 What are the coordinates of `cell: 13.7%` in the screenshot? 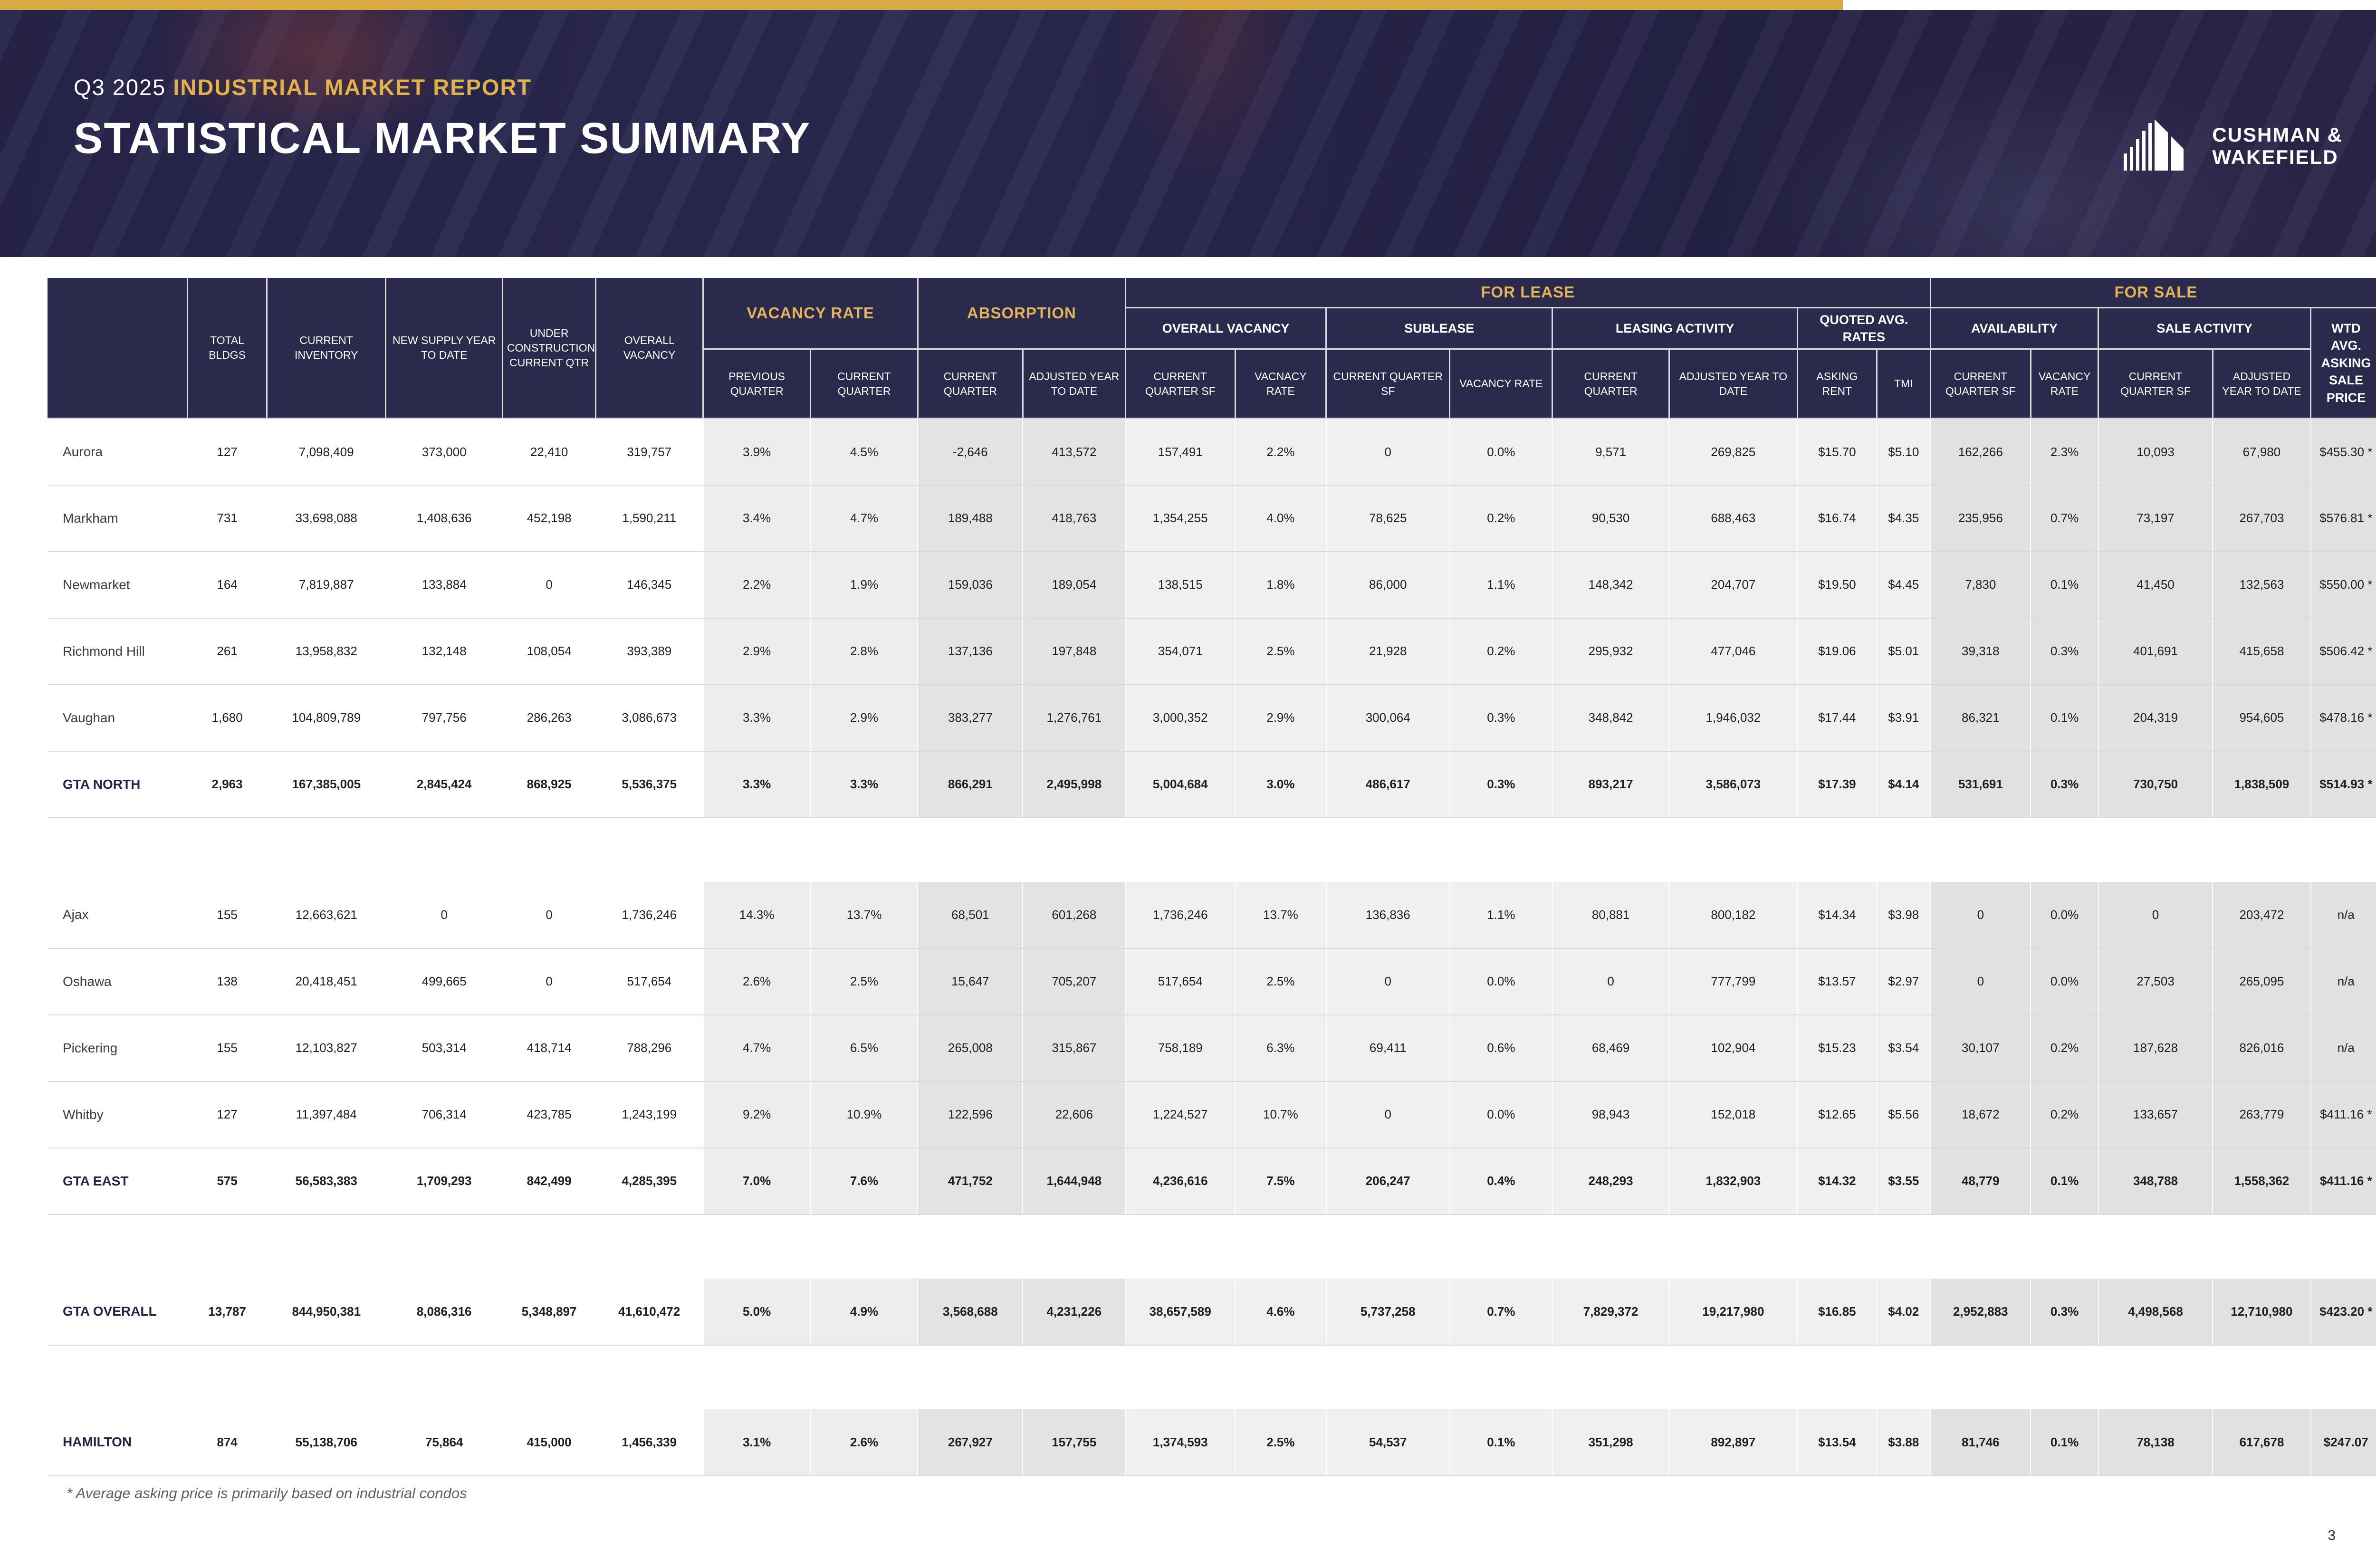 It's located at (864, 915).